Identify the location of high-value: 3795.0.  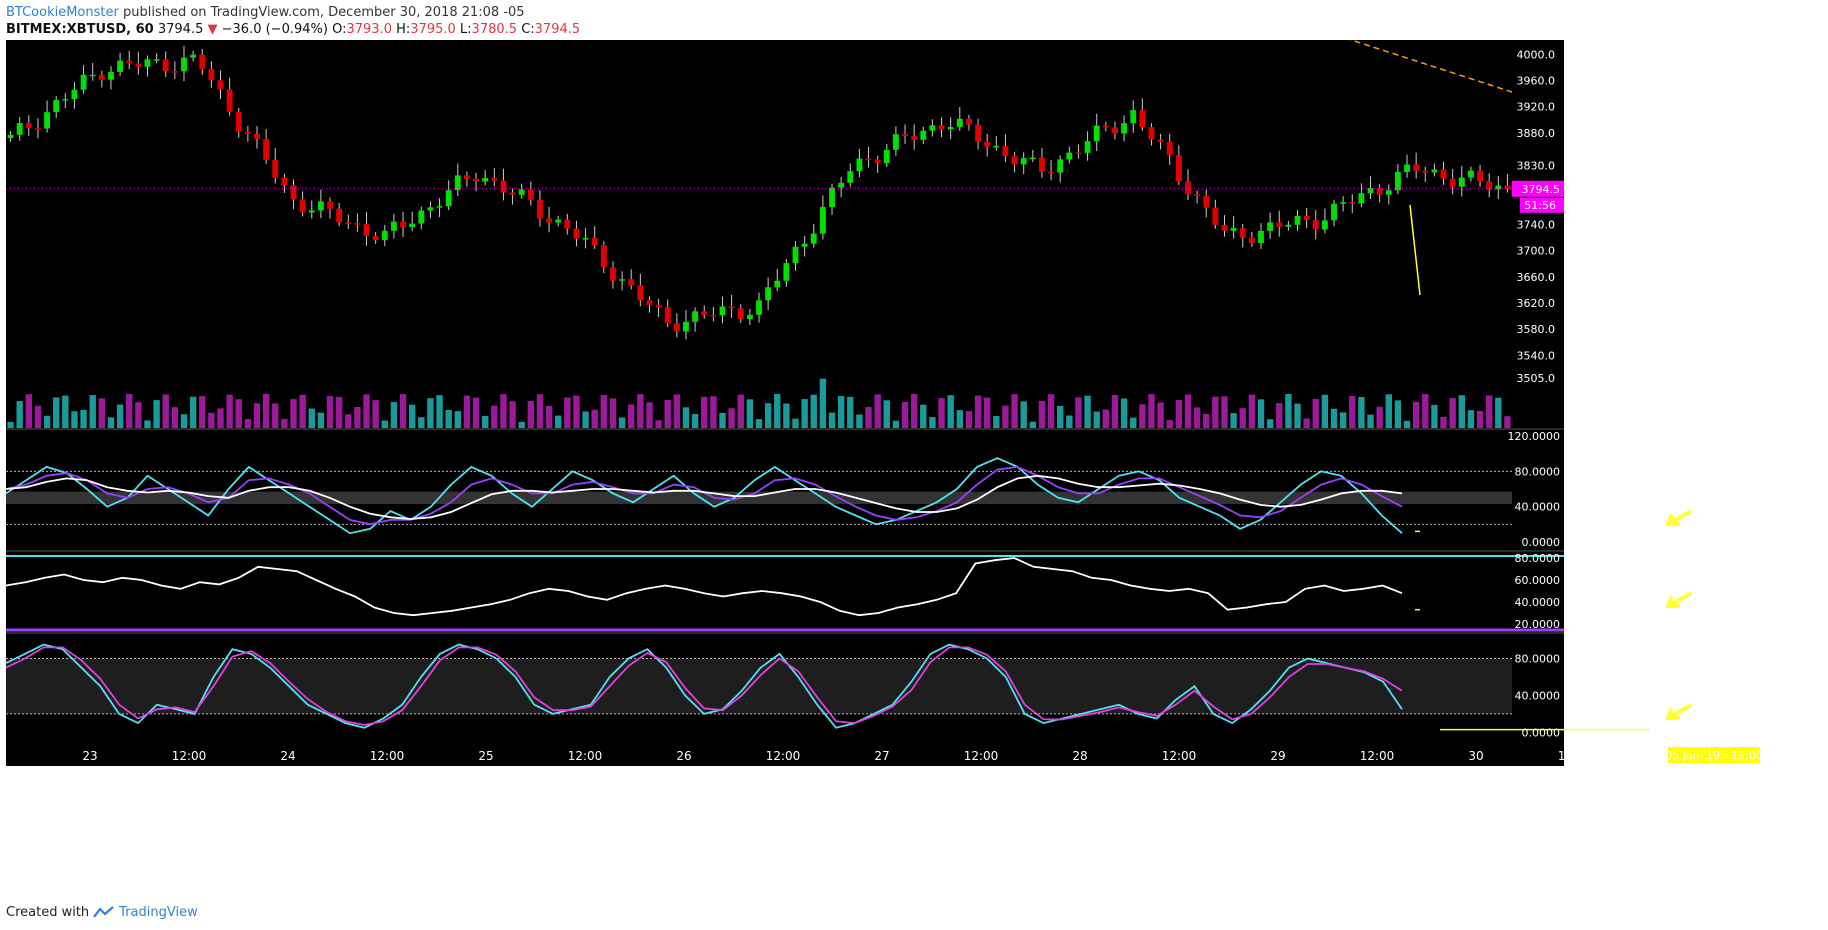
(433, 29).